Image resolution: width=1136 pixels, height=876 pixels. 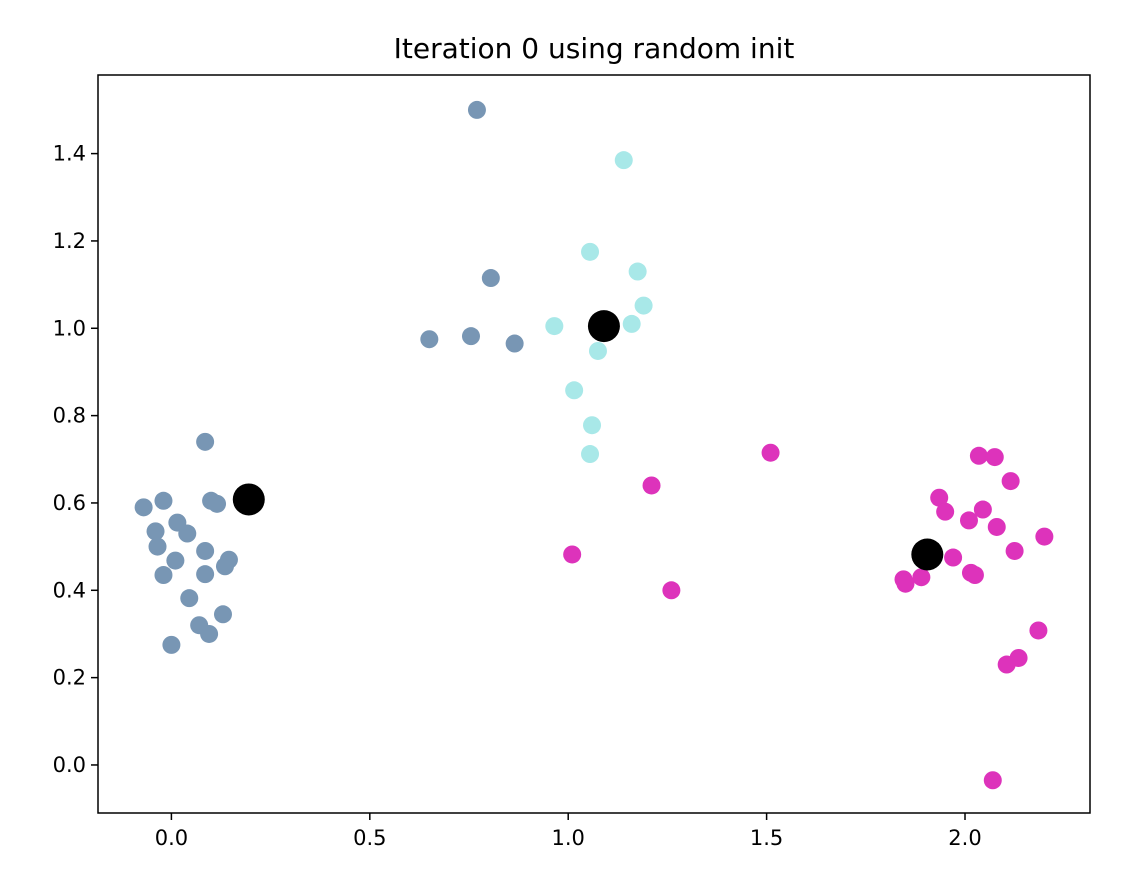 I want to click on x-tick-label: 0.0, so click(x=171, y=838).